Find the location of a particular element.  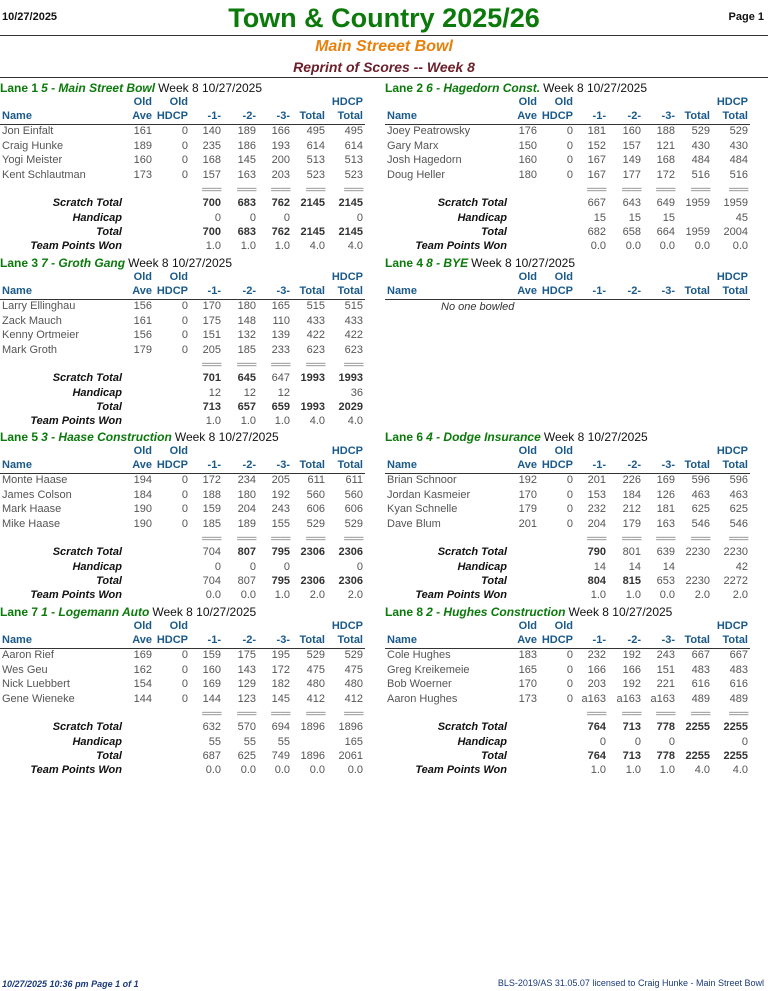

player-hdcp-series: 483 is located at coordinates (738, 669).